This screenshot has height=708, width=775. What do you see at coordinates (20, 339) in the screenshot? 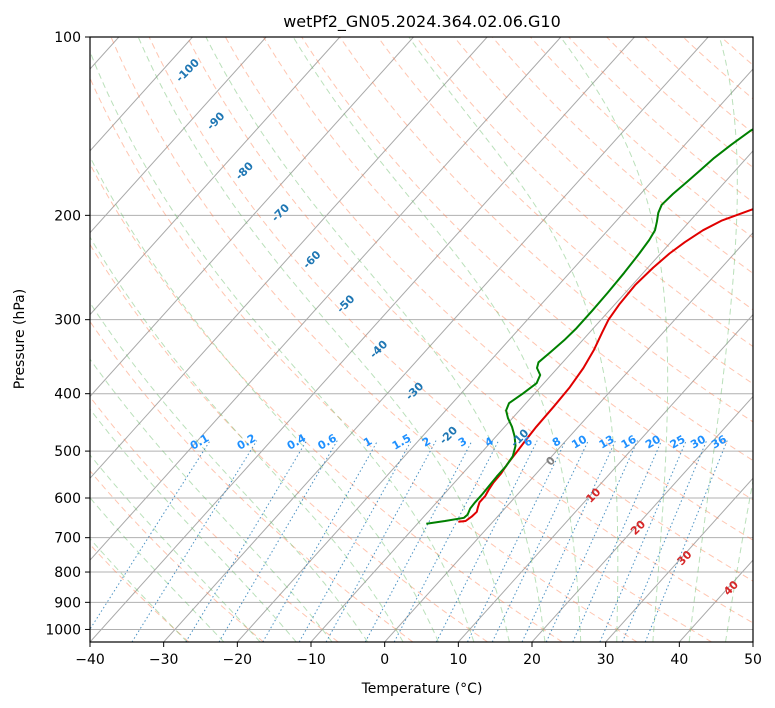
I see `y-axis-label: Pressure (hPa)` at bounding box center [20, 339].